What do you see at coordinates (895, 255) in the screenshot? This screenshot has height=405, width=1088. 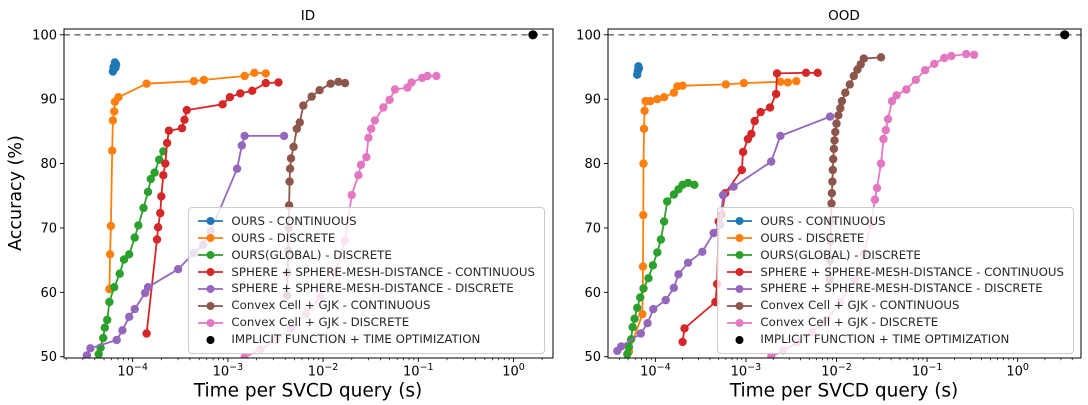 I see `legend-entry-ours-global-discrete: OURS(GLOBAL) - DISCRETE` at bounding box center [895, 255].